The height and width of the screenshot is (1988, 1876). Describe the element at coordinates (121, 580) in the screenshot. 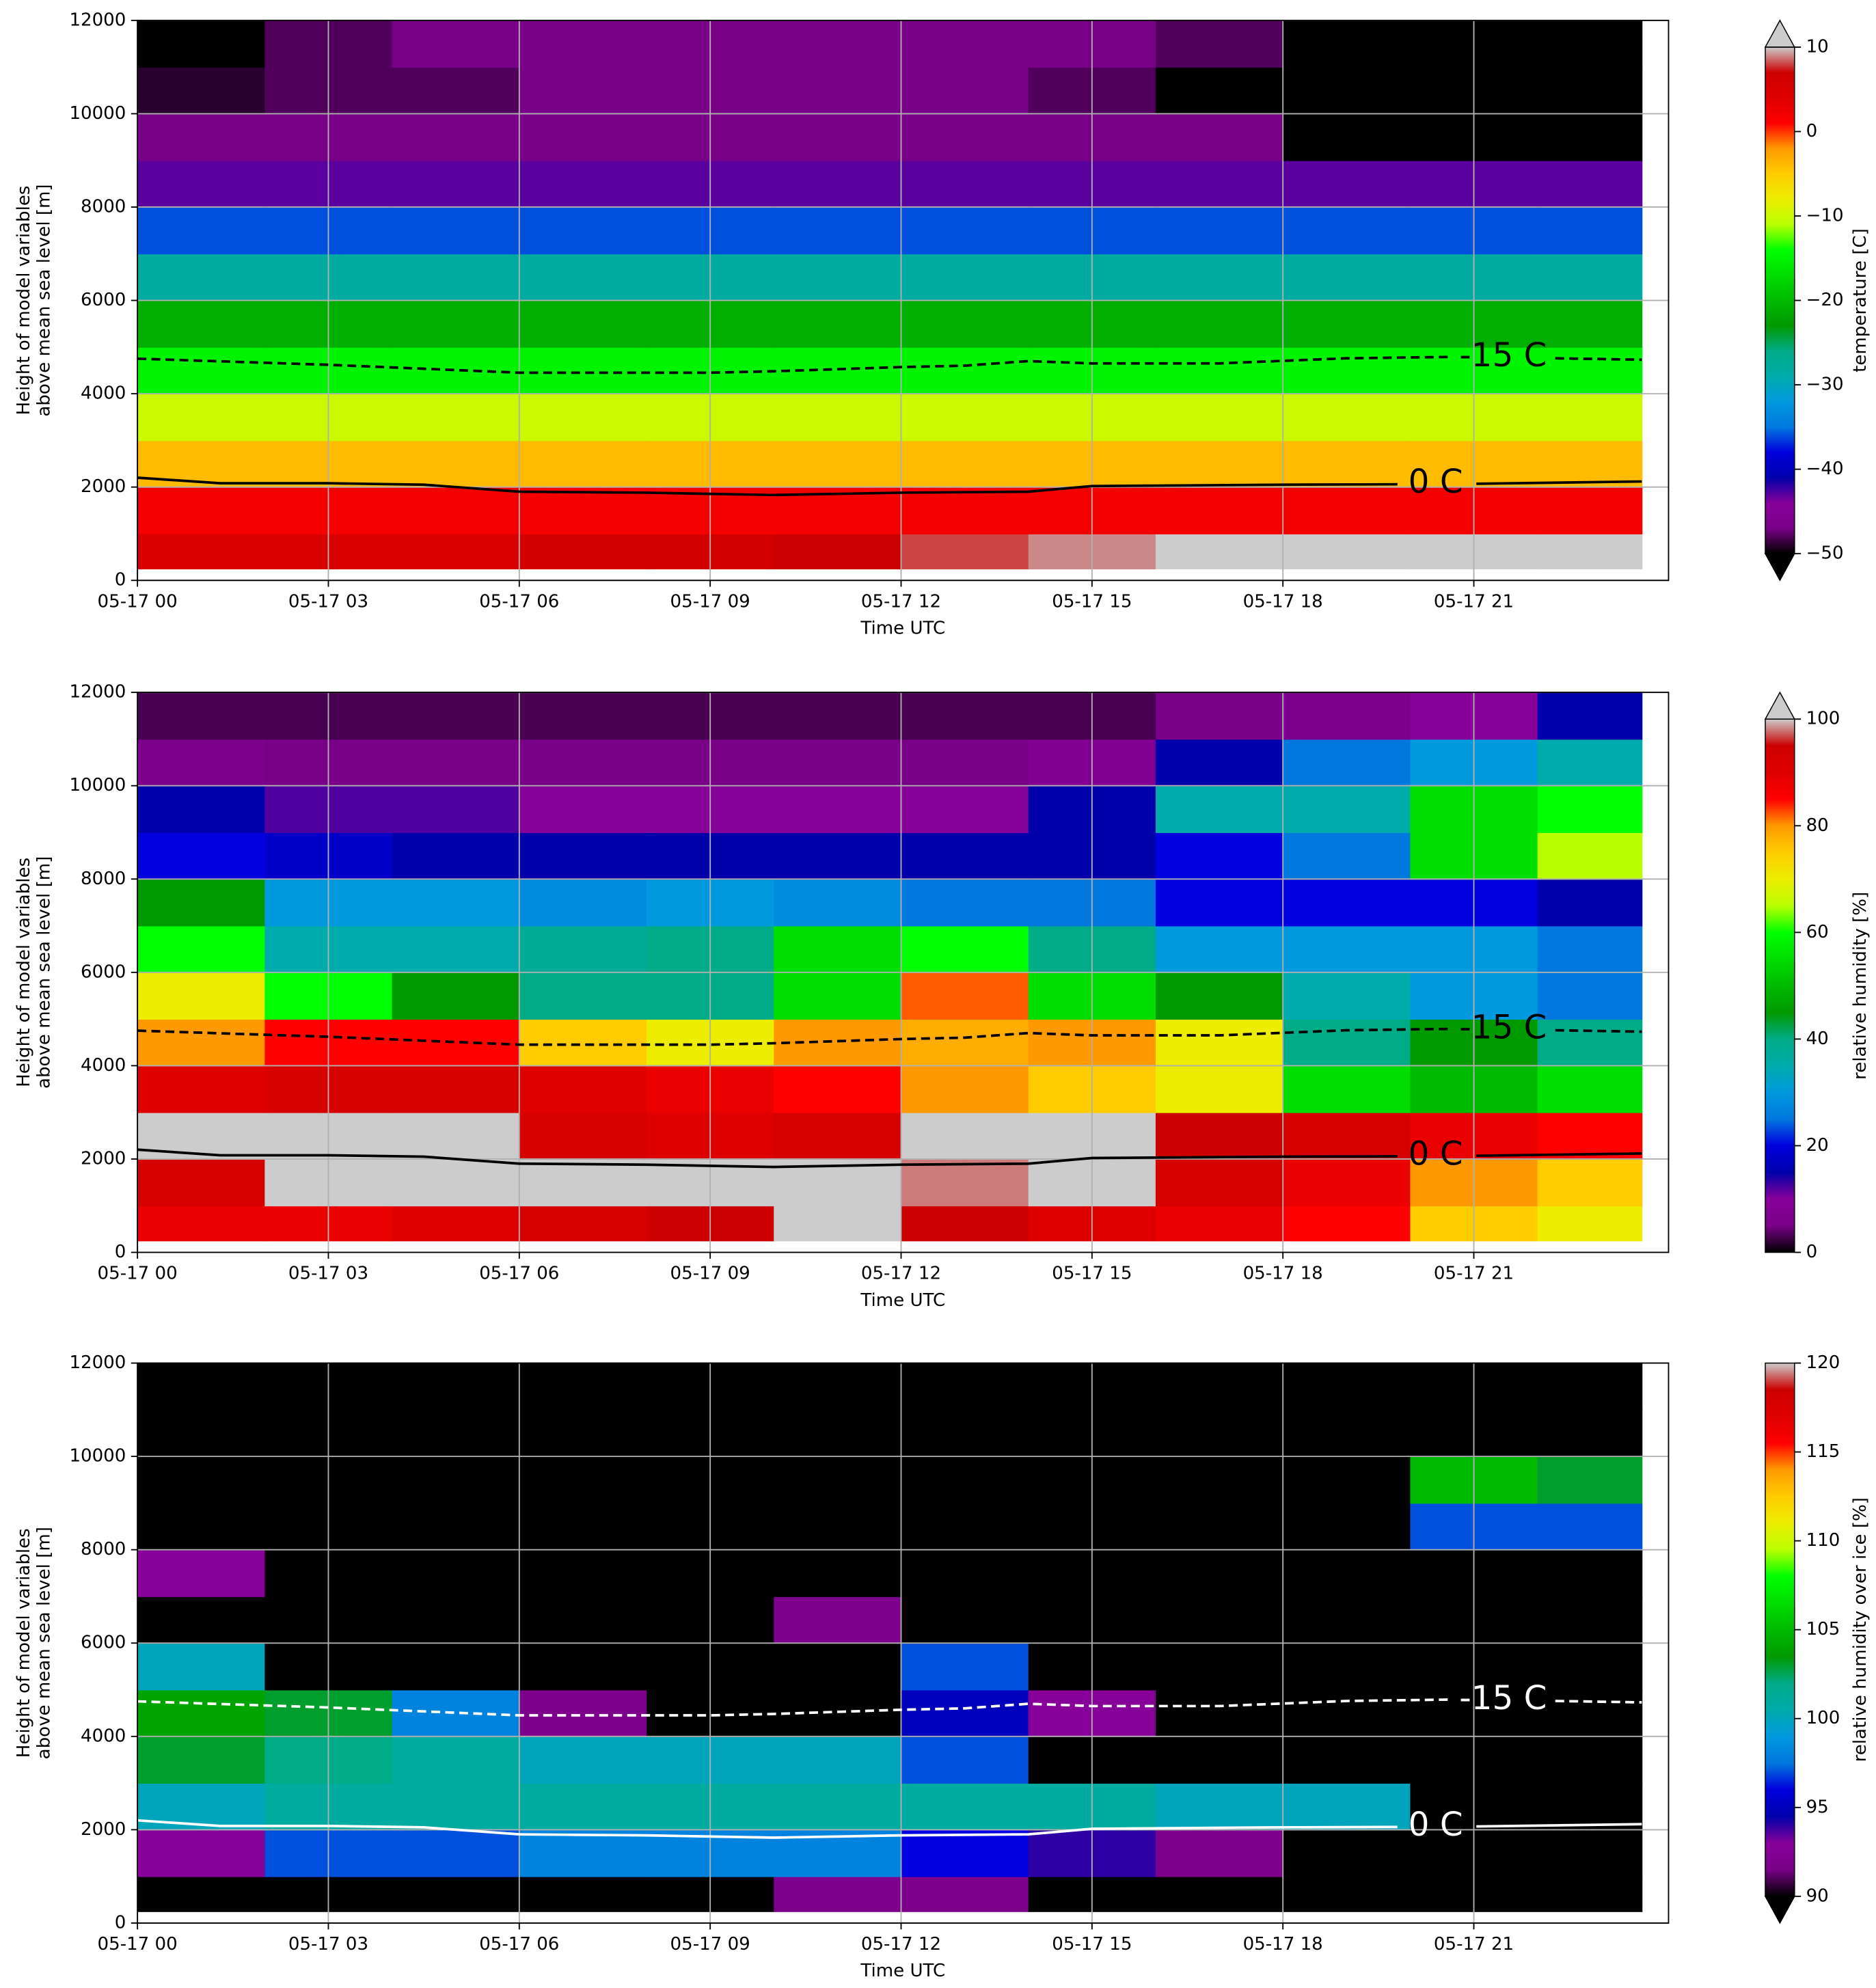

I see `y-tick-label: 0` at that location.